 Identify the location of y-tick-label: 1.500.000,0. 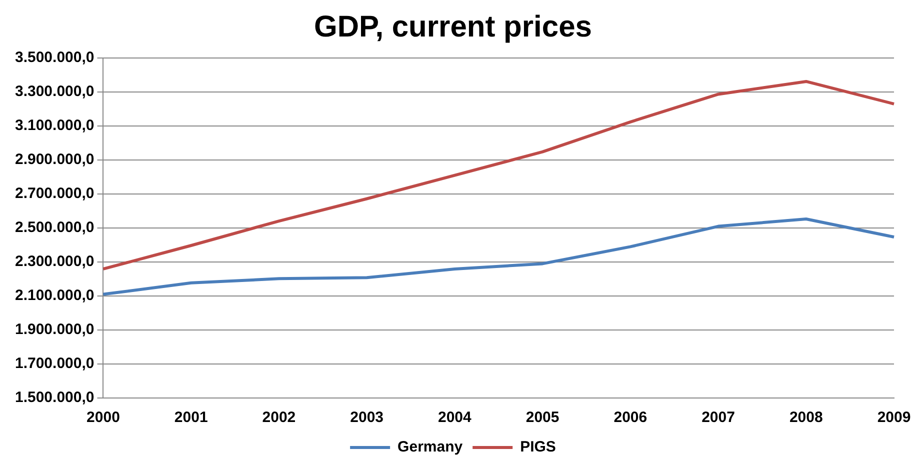
(54, 397).